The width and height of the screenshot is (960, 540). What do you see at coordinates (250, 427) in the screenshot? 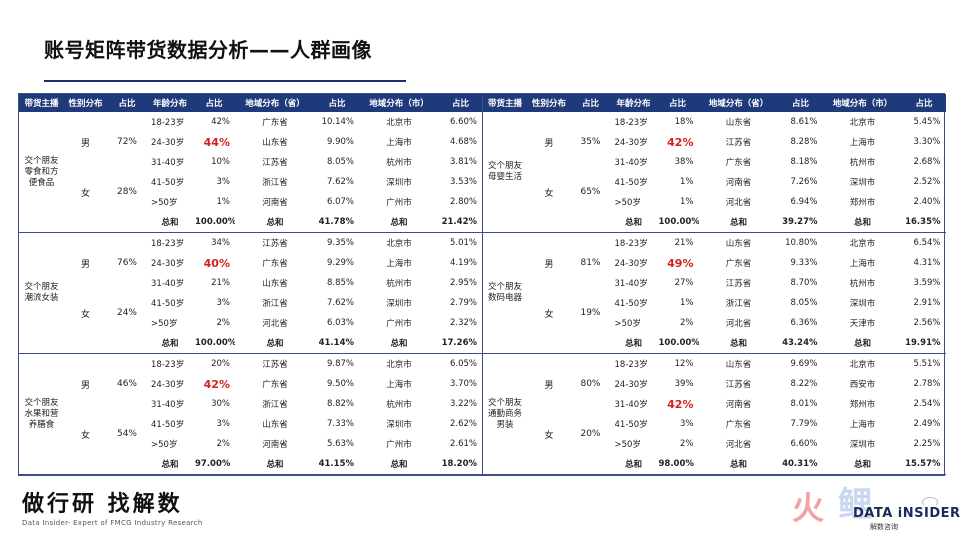
I see `table-row: 女 54% 41-50岁 3% 山东省 7.33% 深圳市 2.62%` at bounding box center [250, 427].